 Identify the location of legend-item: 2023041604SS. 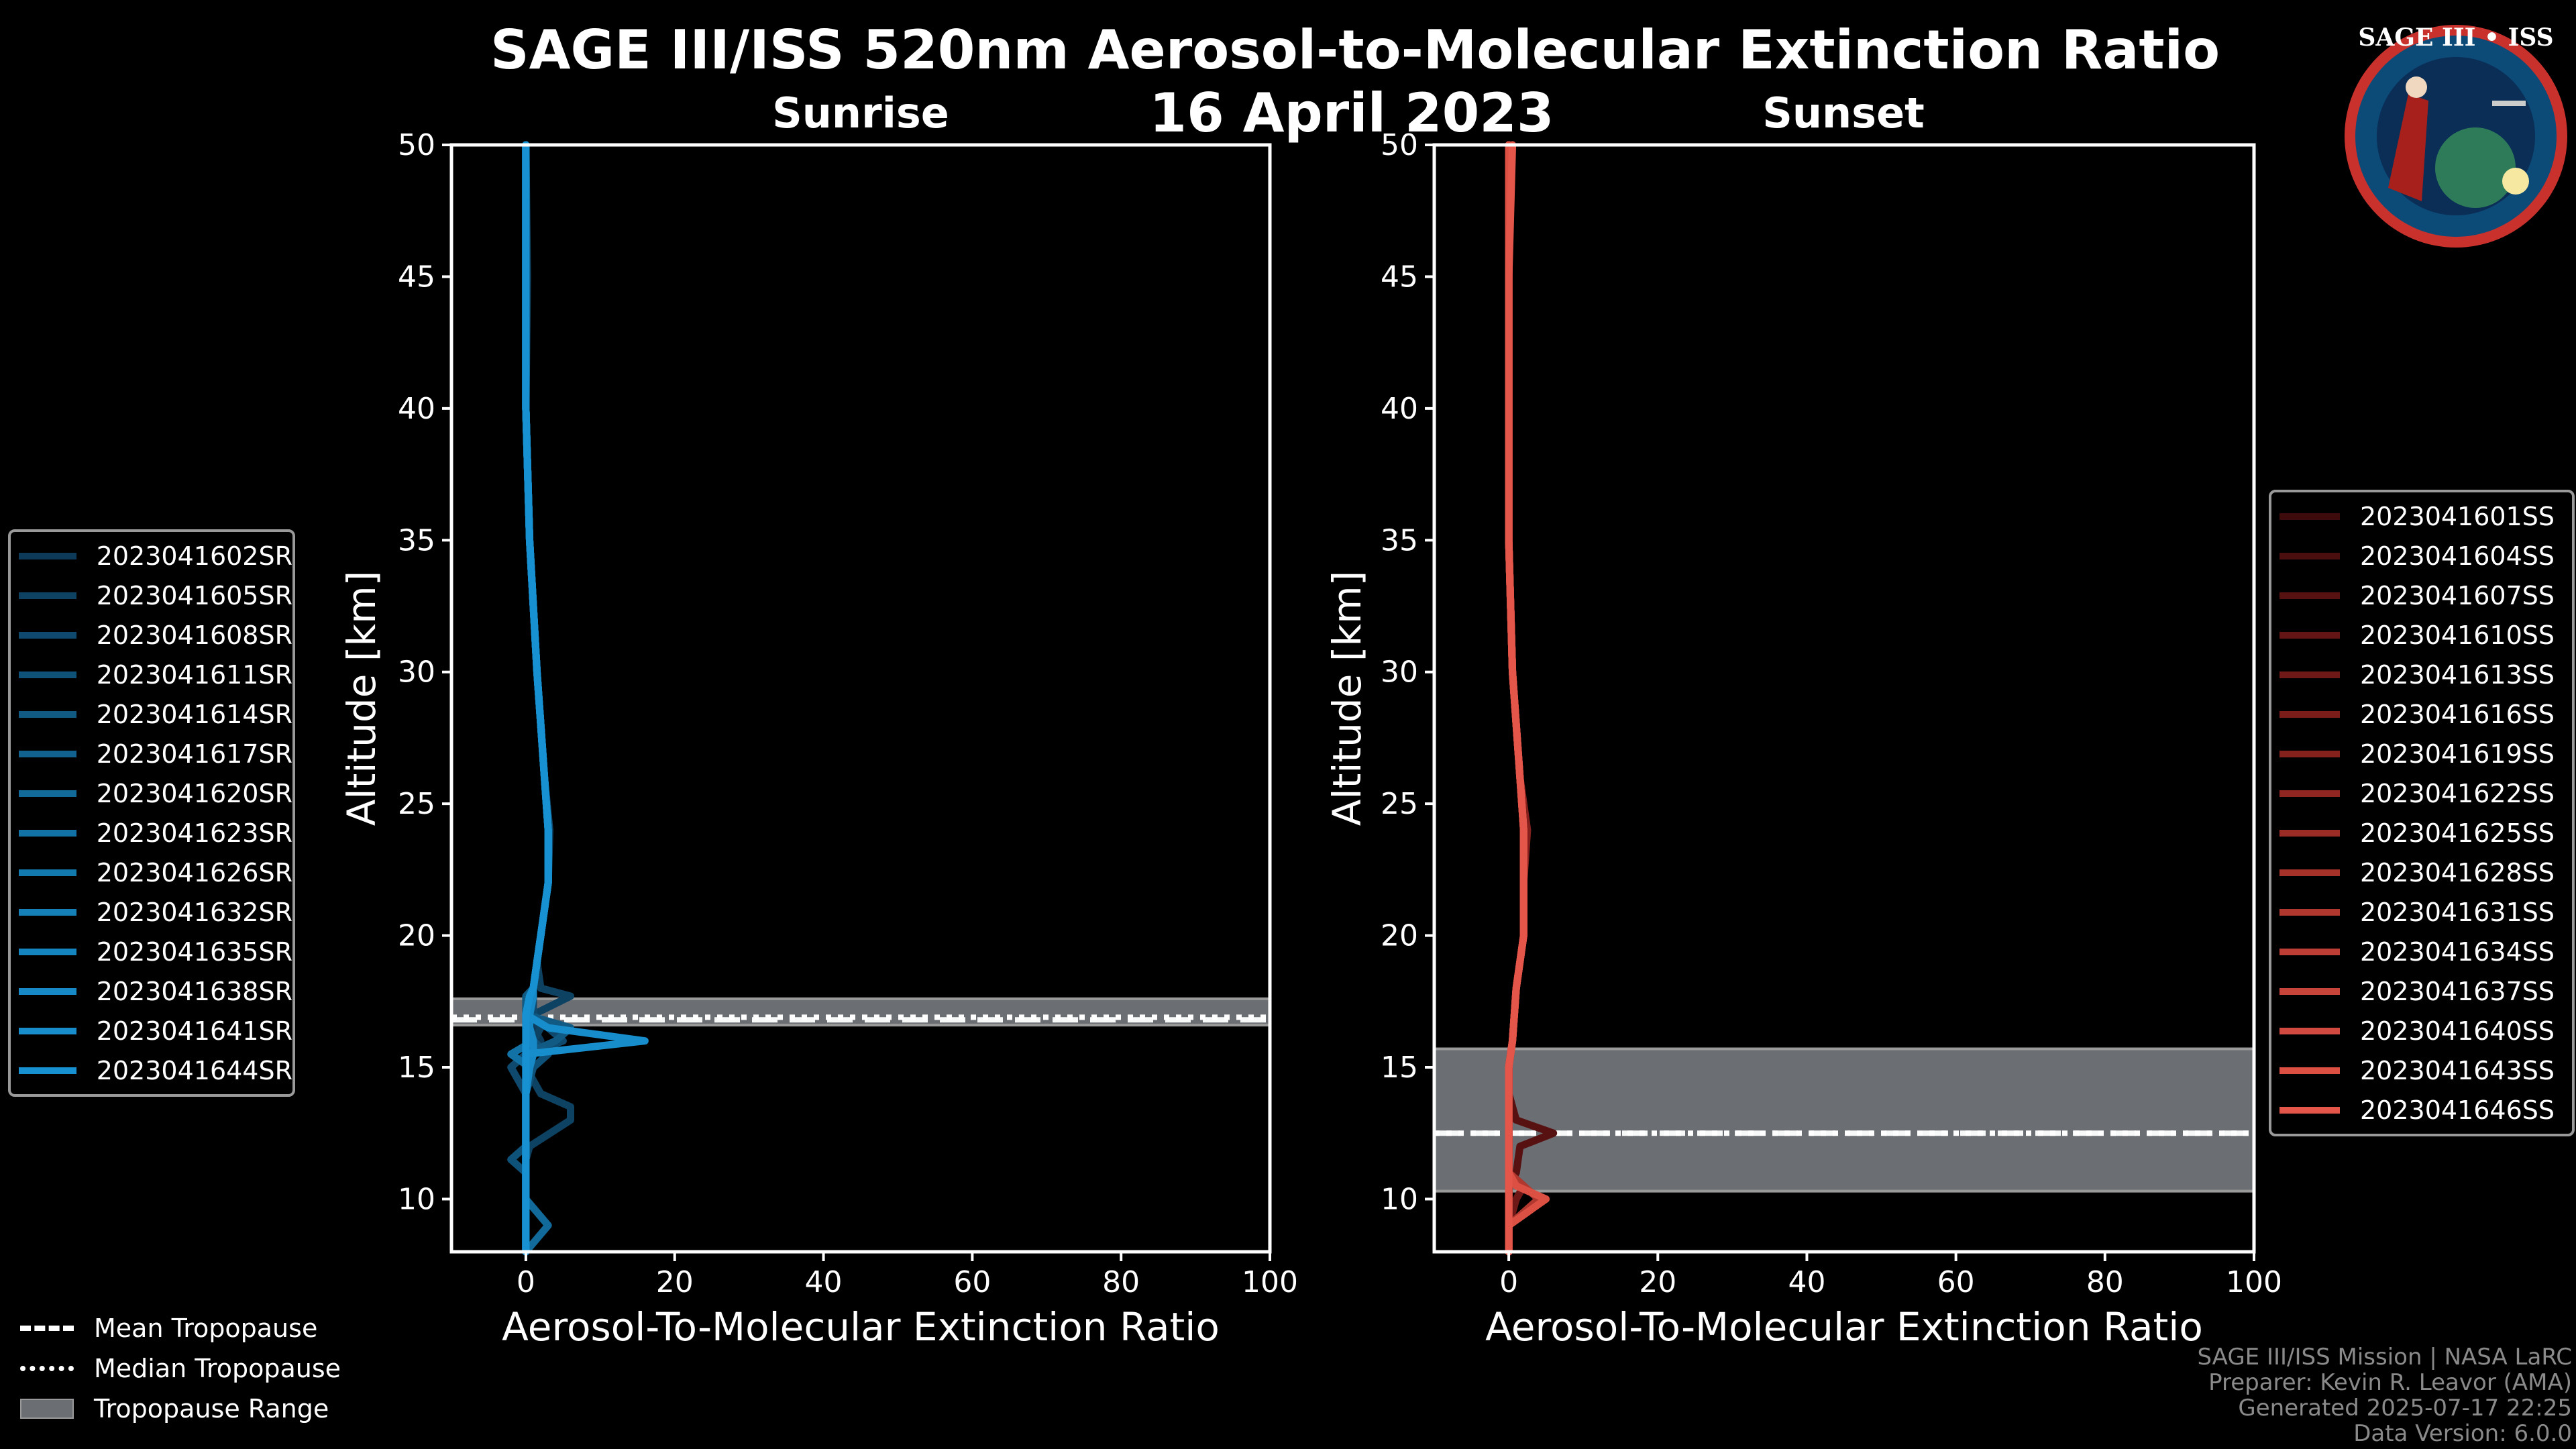
(2421, 556).